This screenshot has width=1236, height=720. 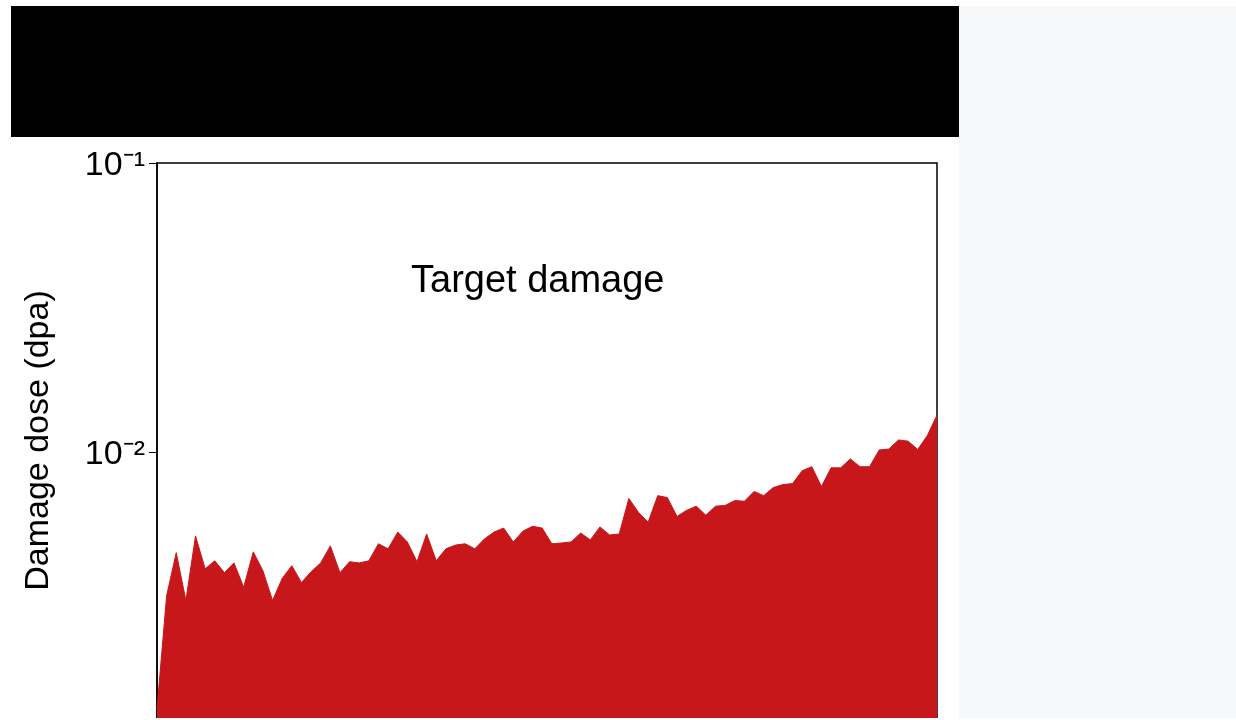 What do you see at coordinates (36, 440) in the screenshot?
I see `y-axis-title: Damage dose (dpa)` at bounding box center [36, 440].